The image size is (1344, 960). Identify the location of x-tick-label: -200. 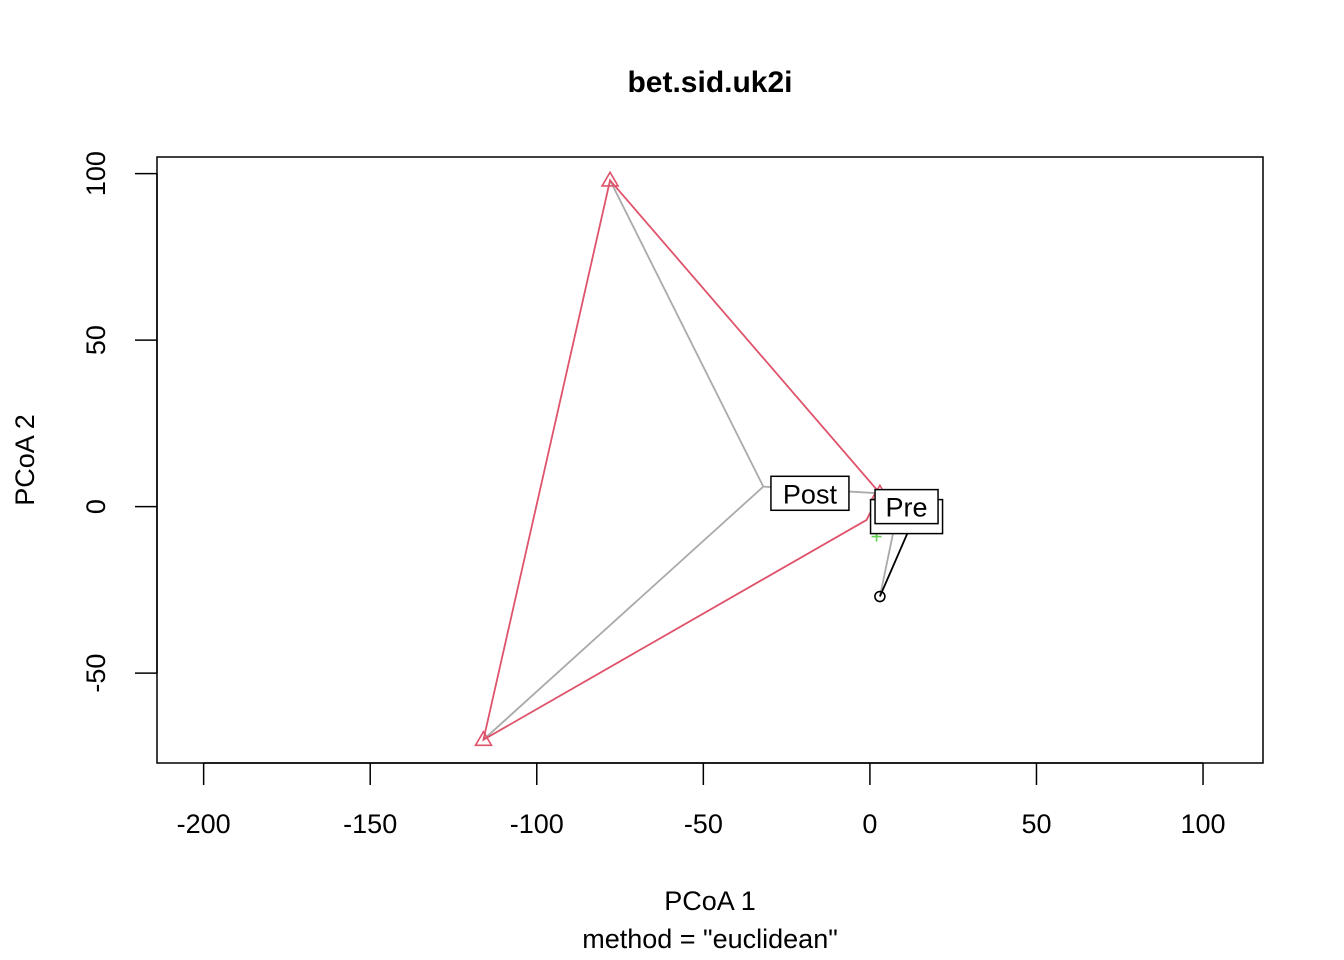
(204, 824).